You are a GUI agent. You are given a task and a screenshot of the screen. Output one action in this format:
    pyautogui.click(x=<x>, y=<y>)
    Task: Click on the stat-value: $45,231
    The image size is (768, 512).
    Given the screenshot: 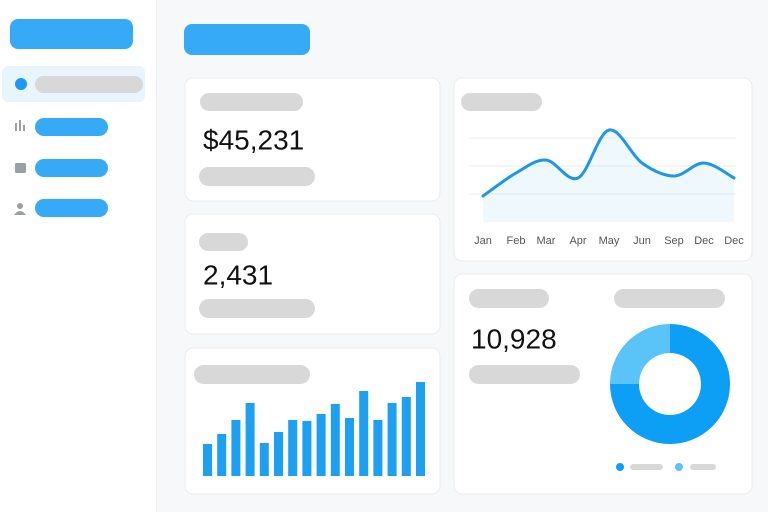 What is the action you would take?
    pyautogui.click(x=253, y=139)
    